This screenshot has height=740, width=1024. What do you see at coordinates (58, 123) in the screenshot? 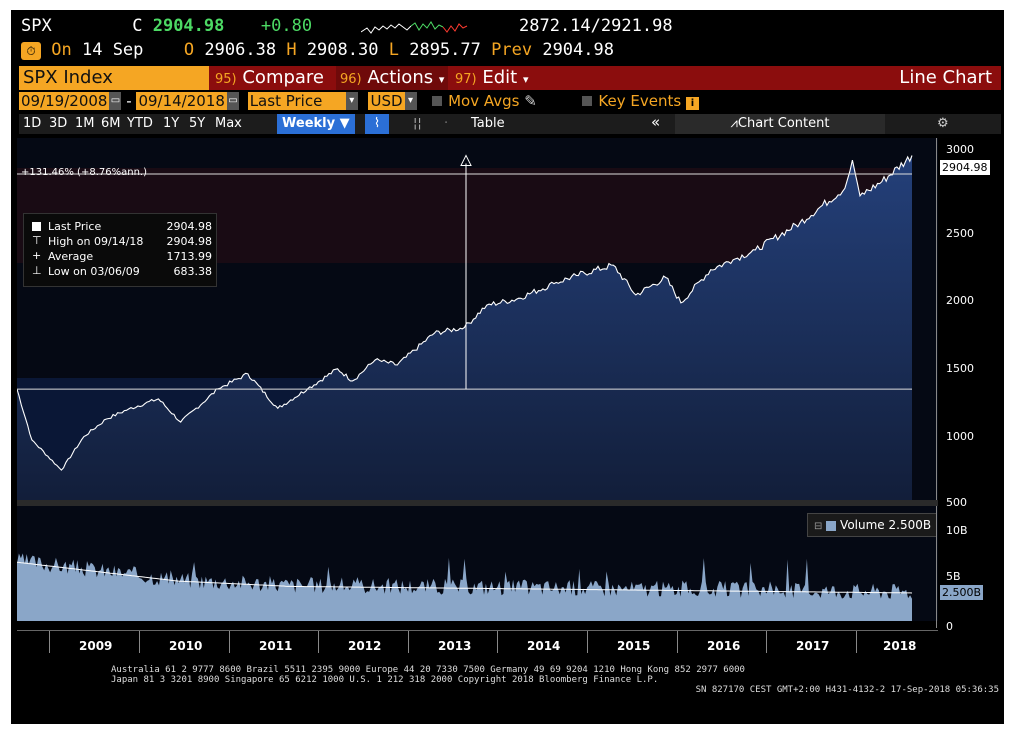
I see `period-3d: 3D` at bounding box center [58, 123].